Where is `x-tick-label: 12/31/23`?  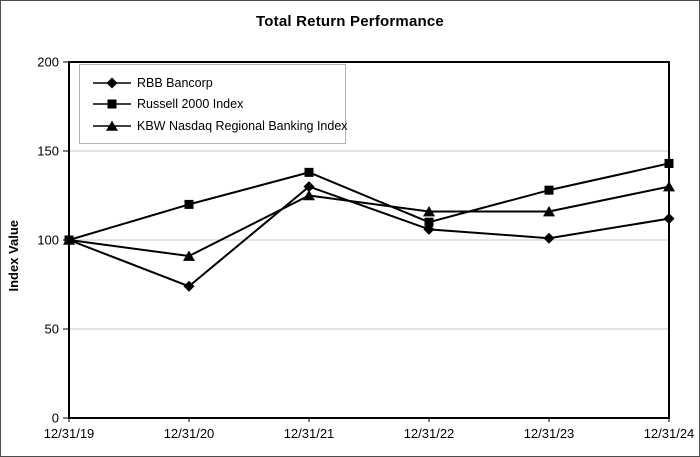
x-tick-label: 12/31/23 is located at coordinates (549, 433).